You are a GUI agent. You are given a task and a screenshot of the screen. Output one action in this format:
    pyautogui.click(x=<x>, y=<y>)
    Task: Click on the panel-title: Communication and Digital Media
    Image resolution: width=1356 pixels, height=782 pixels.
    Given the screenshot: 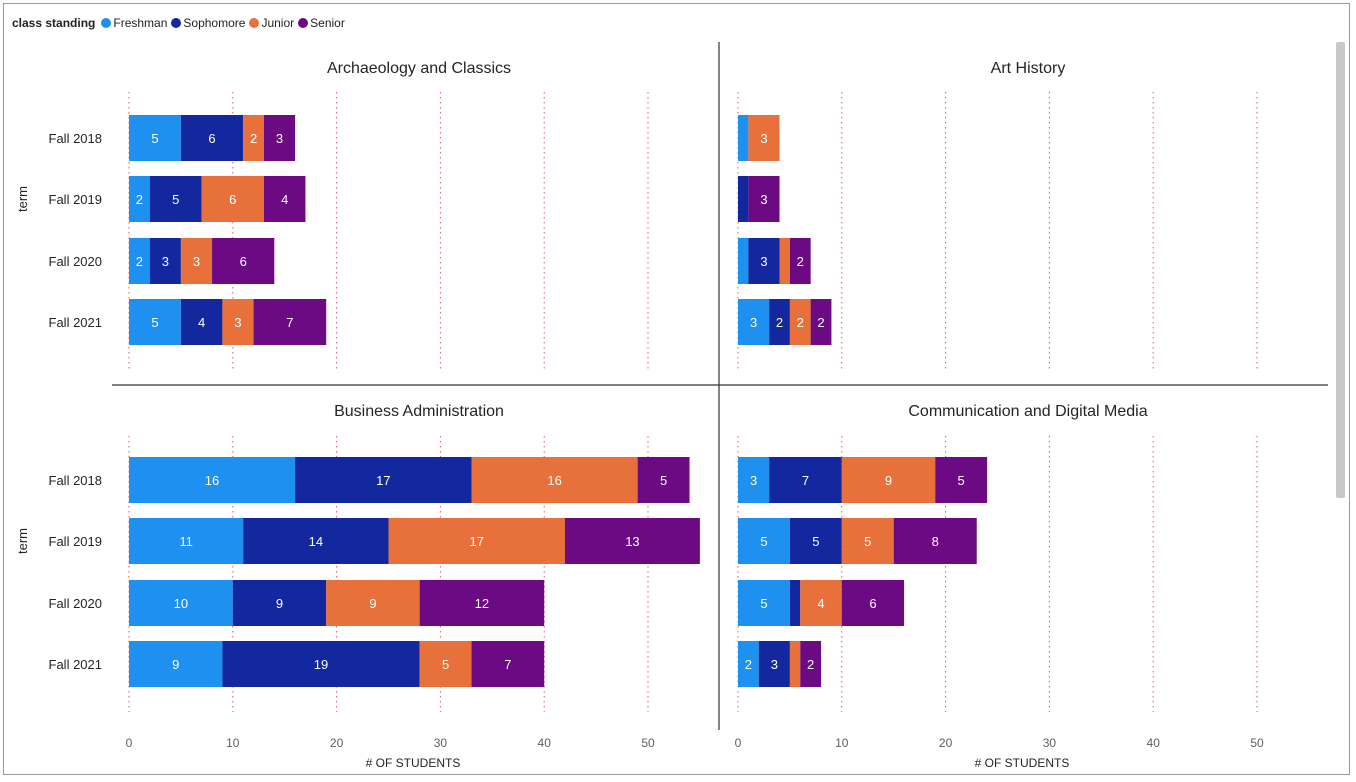 What is the action you would take?
    pyautogui.click(x=1027, y=411)
    